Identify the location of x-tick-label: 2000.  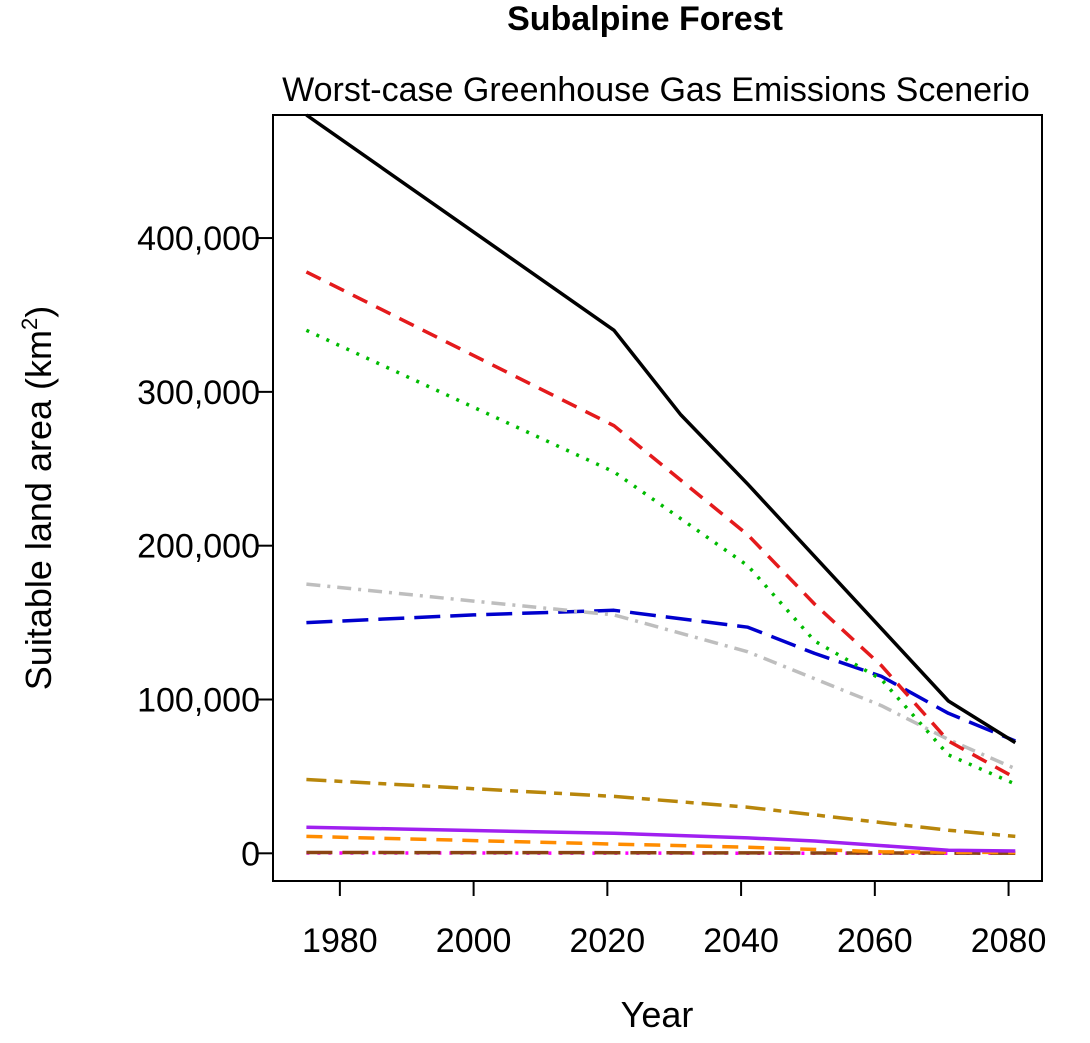
(474, 941).